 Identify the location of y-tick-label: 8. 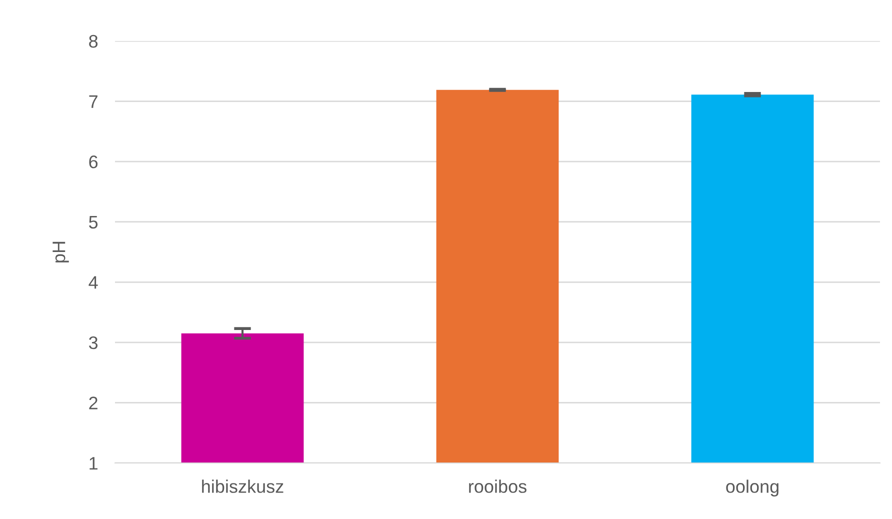
(93, 41).